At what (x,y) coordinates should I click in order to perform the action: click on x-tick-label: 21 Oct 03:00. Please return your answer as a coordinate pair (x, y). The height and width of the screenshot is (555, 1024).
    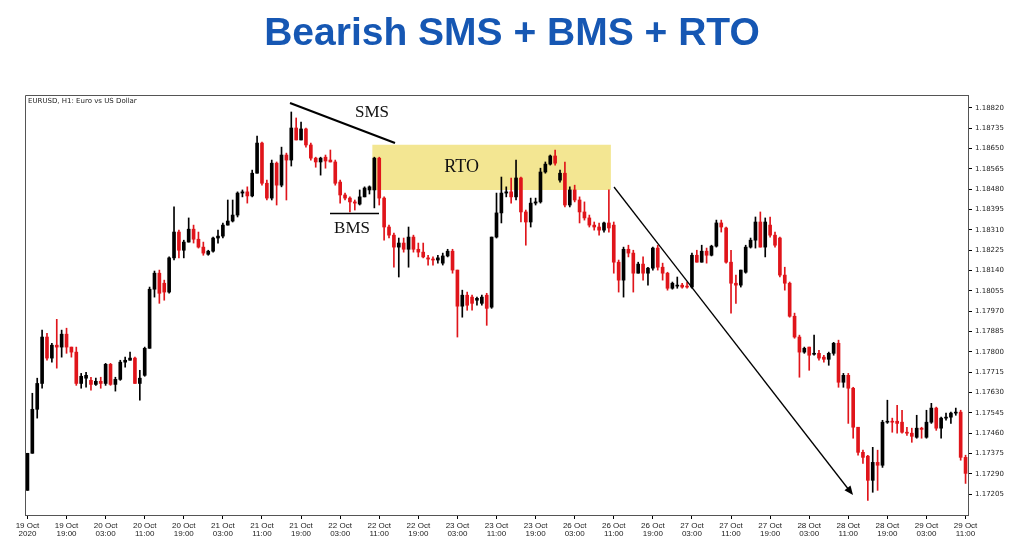
    Looking at the image, I should click on (223, 529).